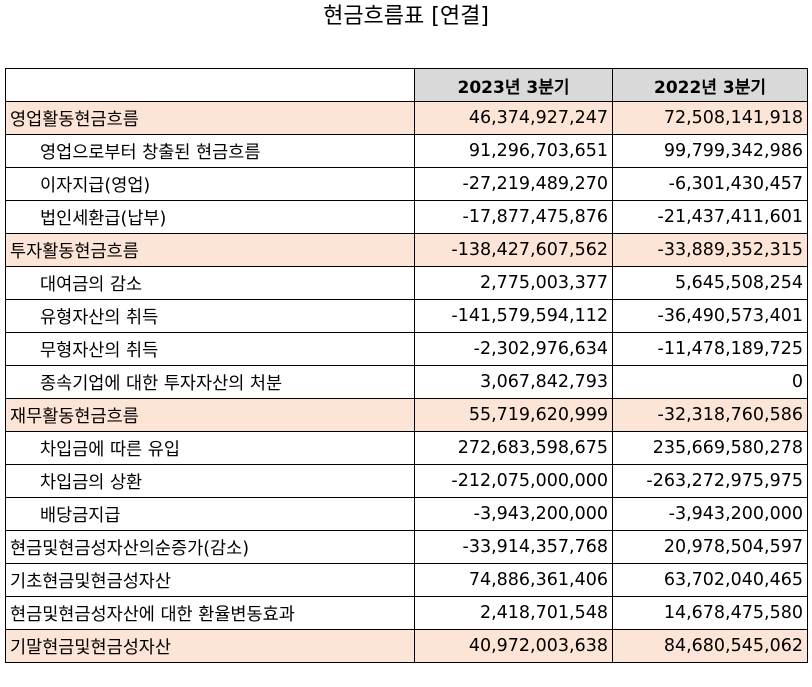 The image size is (812, 687). Describe the element at coordinates (513, 415) in the screenshot. I see `value-2023-q3: 55,719,620,999` at that location.